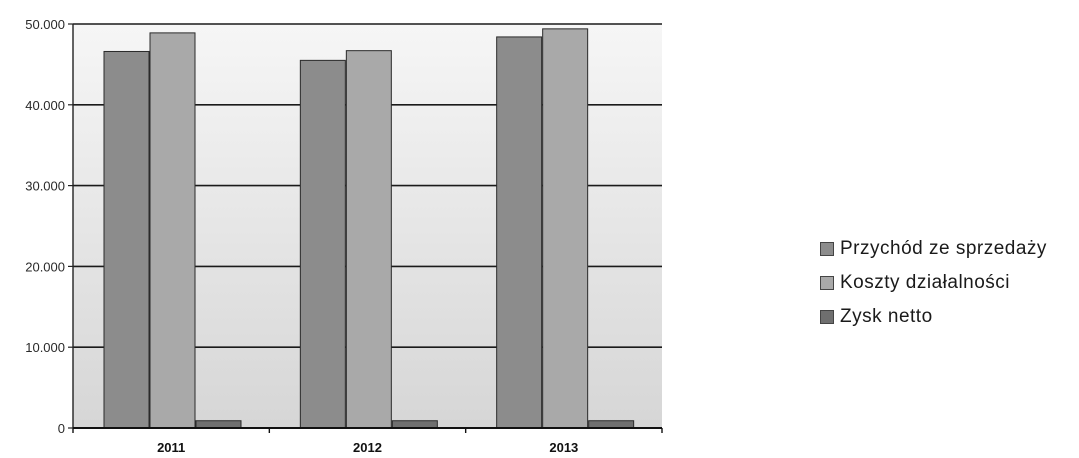 The width and height of the screenshot is (1079, 458). I want to click on legend-label: Zysk netto, so click(886, 316).